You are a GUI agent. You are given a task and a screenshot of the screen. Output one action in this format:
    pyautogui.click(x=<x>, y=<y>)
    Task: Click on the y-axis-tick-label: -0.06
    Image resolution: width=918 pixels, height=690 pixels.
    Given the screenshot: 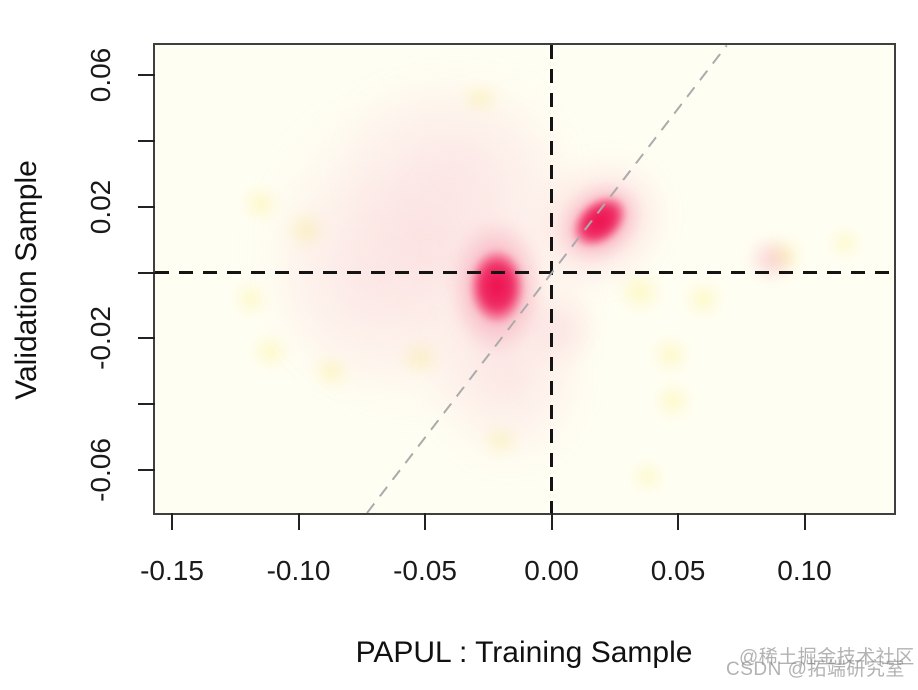 What is the action you would take?
    pyautogui.click(x=100, y=469)
    